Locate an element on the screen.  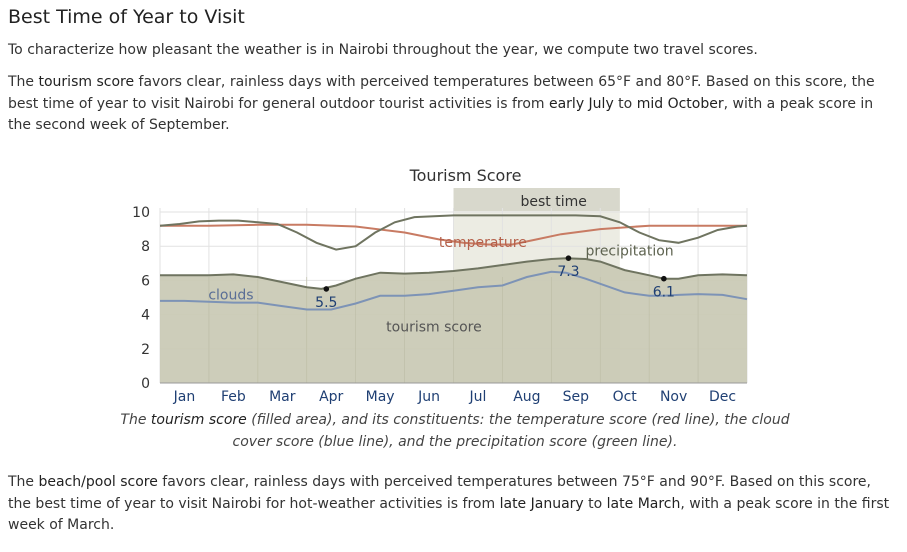
x-tick-label: May is located at coordinates (380, 397).